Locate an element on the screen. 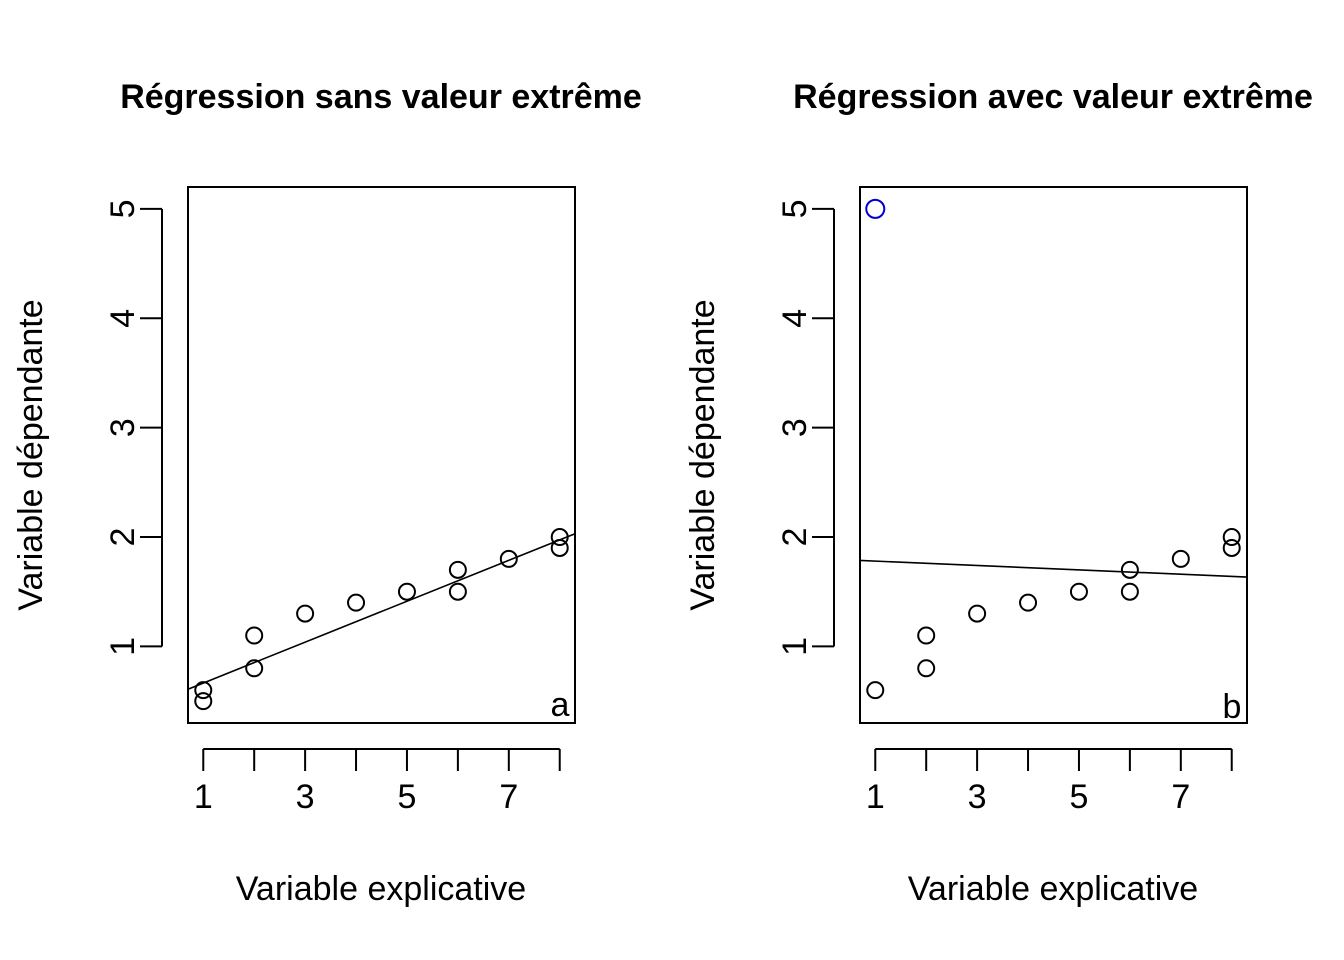  chart-title: Régression sans valeur extrême is located at coordinates (381, 97).